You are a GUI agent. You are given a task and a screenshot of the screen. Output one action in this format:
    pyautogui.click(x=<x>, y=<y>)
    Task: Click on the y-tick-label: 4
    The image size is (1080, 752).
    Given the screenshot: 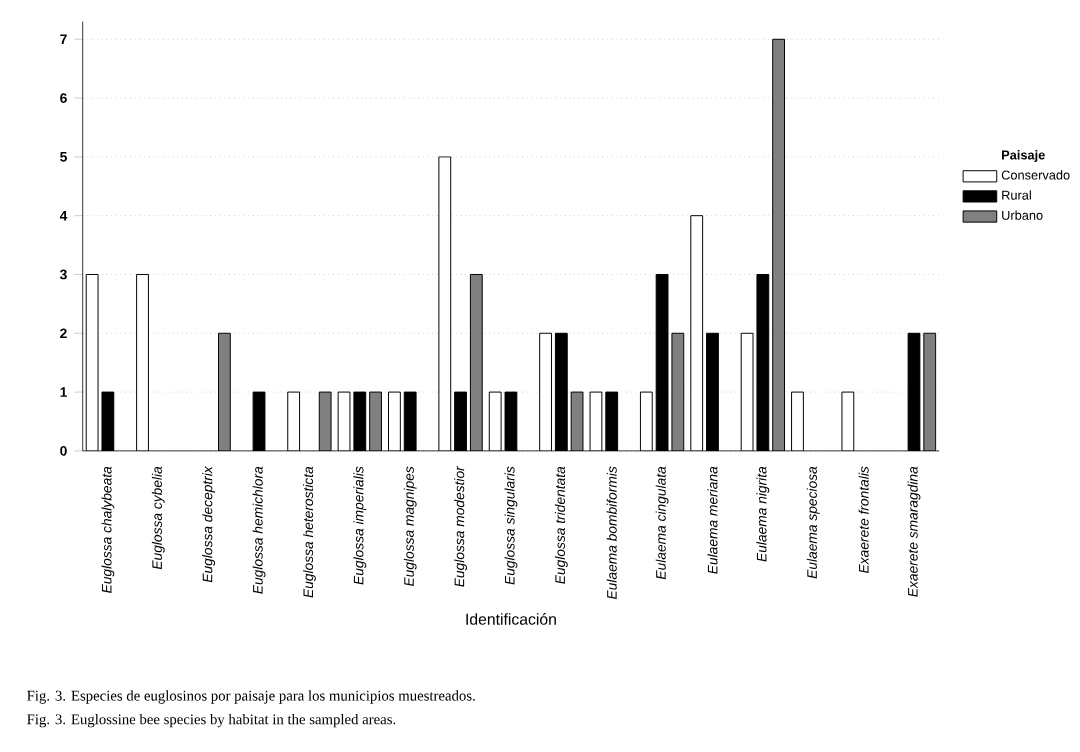 What is the action you would take?
    pyautogui.click(x=63, y=215)
    